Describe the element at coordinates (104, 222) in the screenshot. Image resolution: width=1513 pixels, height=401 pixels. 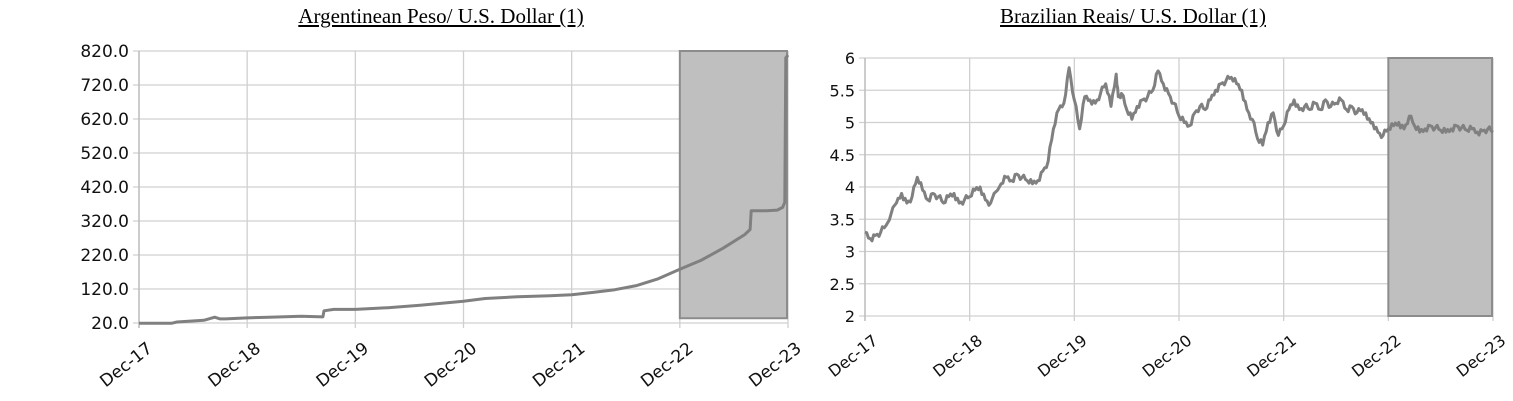
I see `y-tick-label: 320.0` at that location.